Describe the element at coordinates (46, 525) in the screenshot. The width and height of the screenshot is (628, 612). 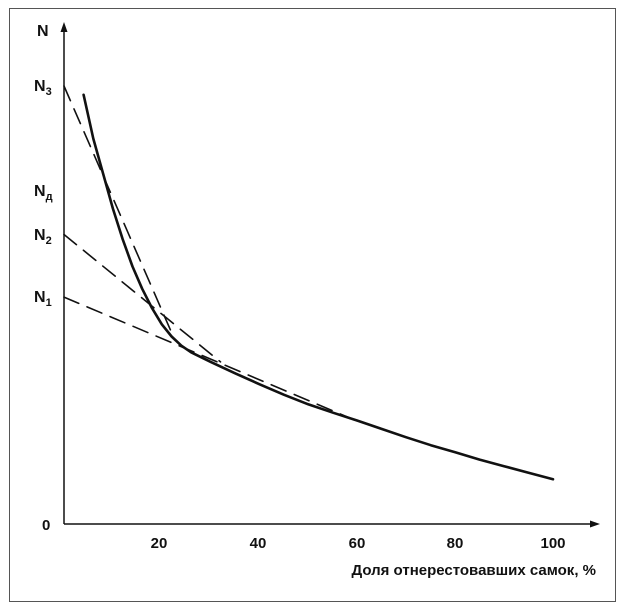
I see `origin-label: 0` at that location.